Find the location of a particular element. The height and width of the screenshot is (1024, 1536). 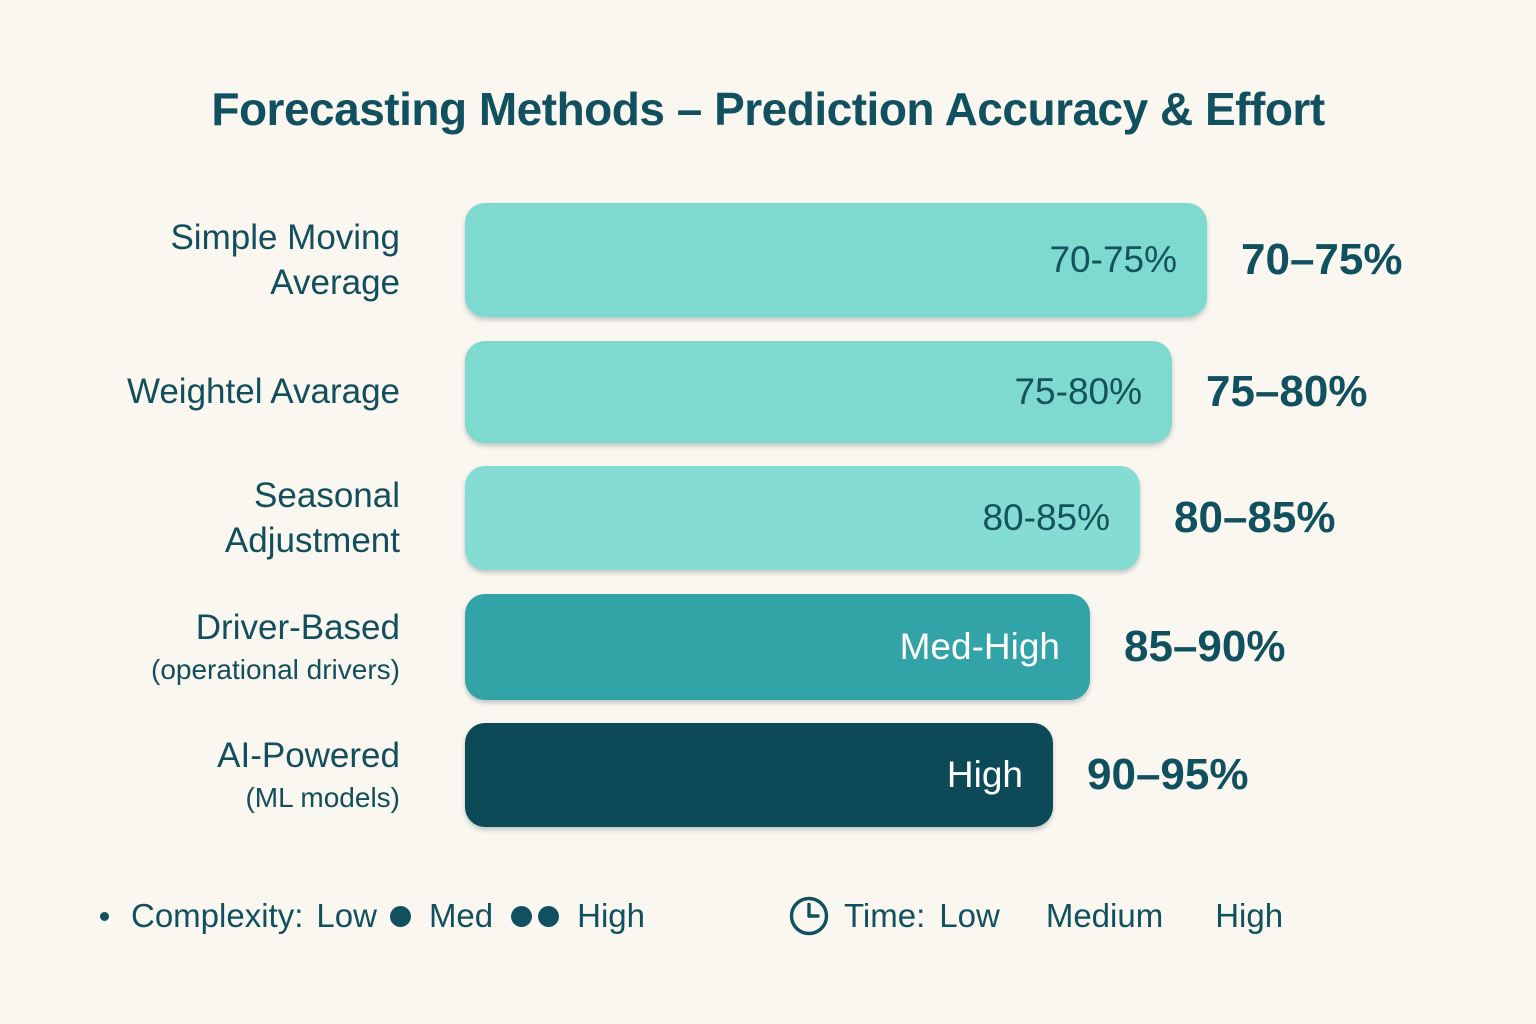

category-label-line: Driver-Based is located at coordinates (297, 628).